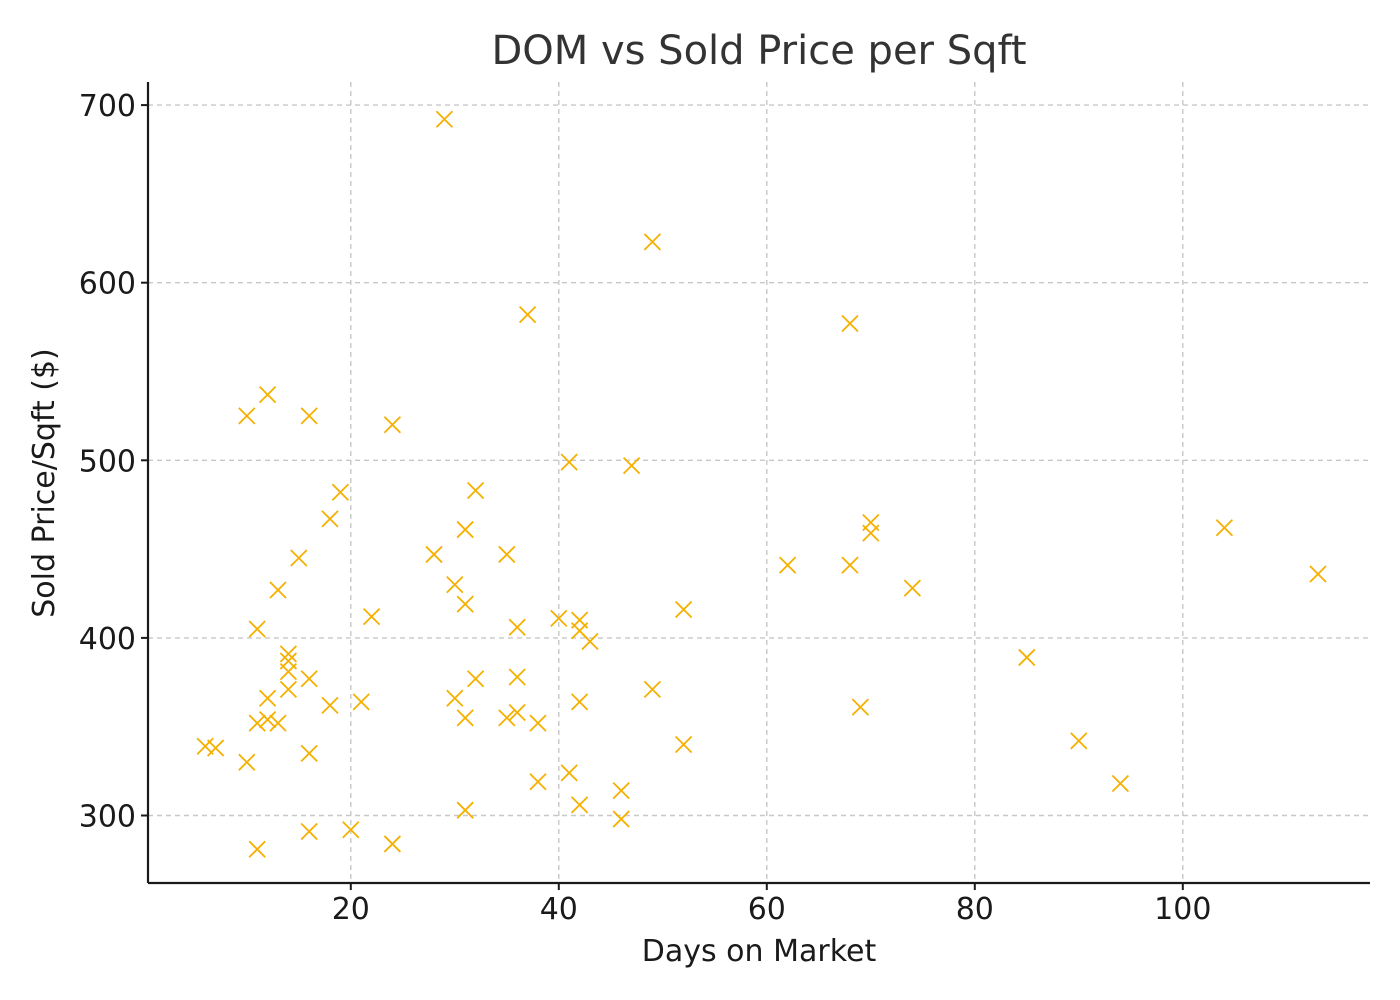 Image resolution: width=1400 pixels, height=1000 pixels. I want to click on x-tick-label: 60, so click(767, 909).